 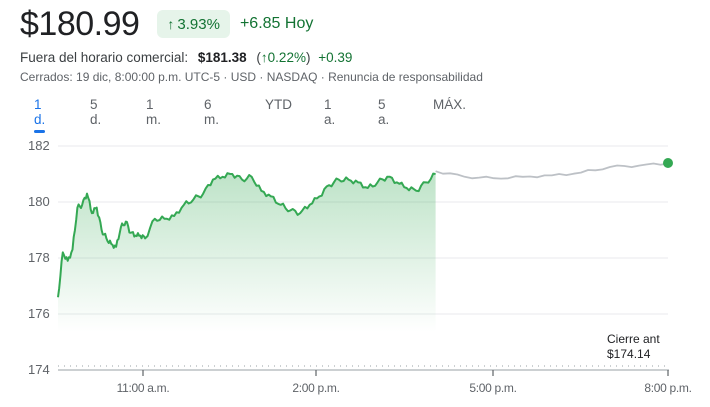 I want to click on tab-6-m: 6 m., so click(x=211, y=112).